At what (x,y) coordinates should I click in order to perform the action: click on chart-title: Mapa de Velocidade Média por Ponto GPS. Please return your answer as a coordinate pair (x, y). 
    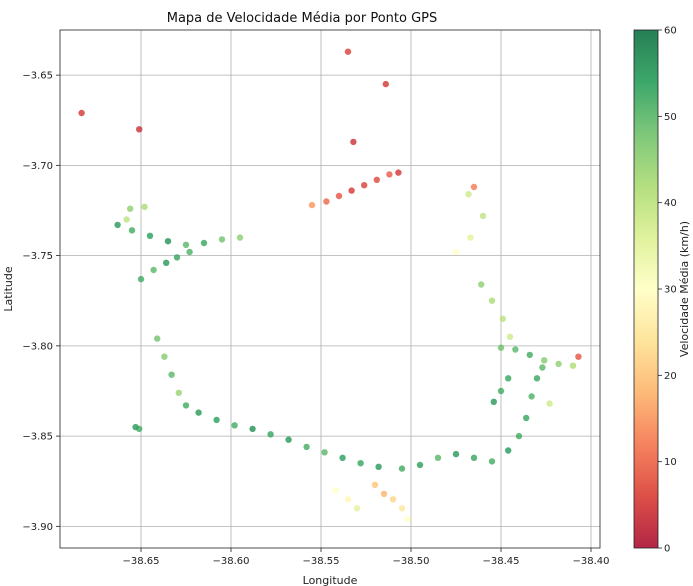
    Looking at the image, I should click on (302, 18).